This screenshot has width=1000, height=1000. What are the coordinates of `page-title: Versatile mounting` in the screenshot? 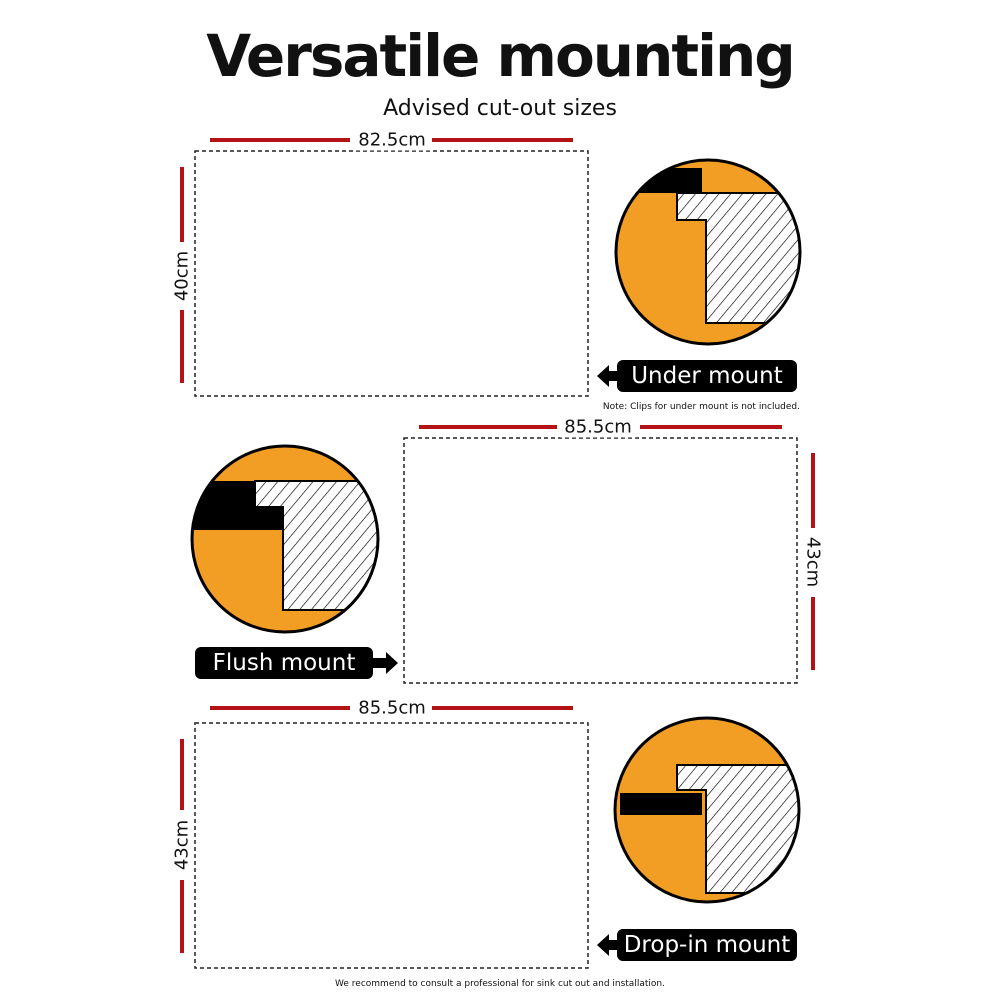 It's located at (501, 56).